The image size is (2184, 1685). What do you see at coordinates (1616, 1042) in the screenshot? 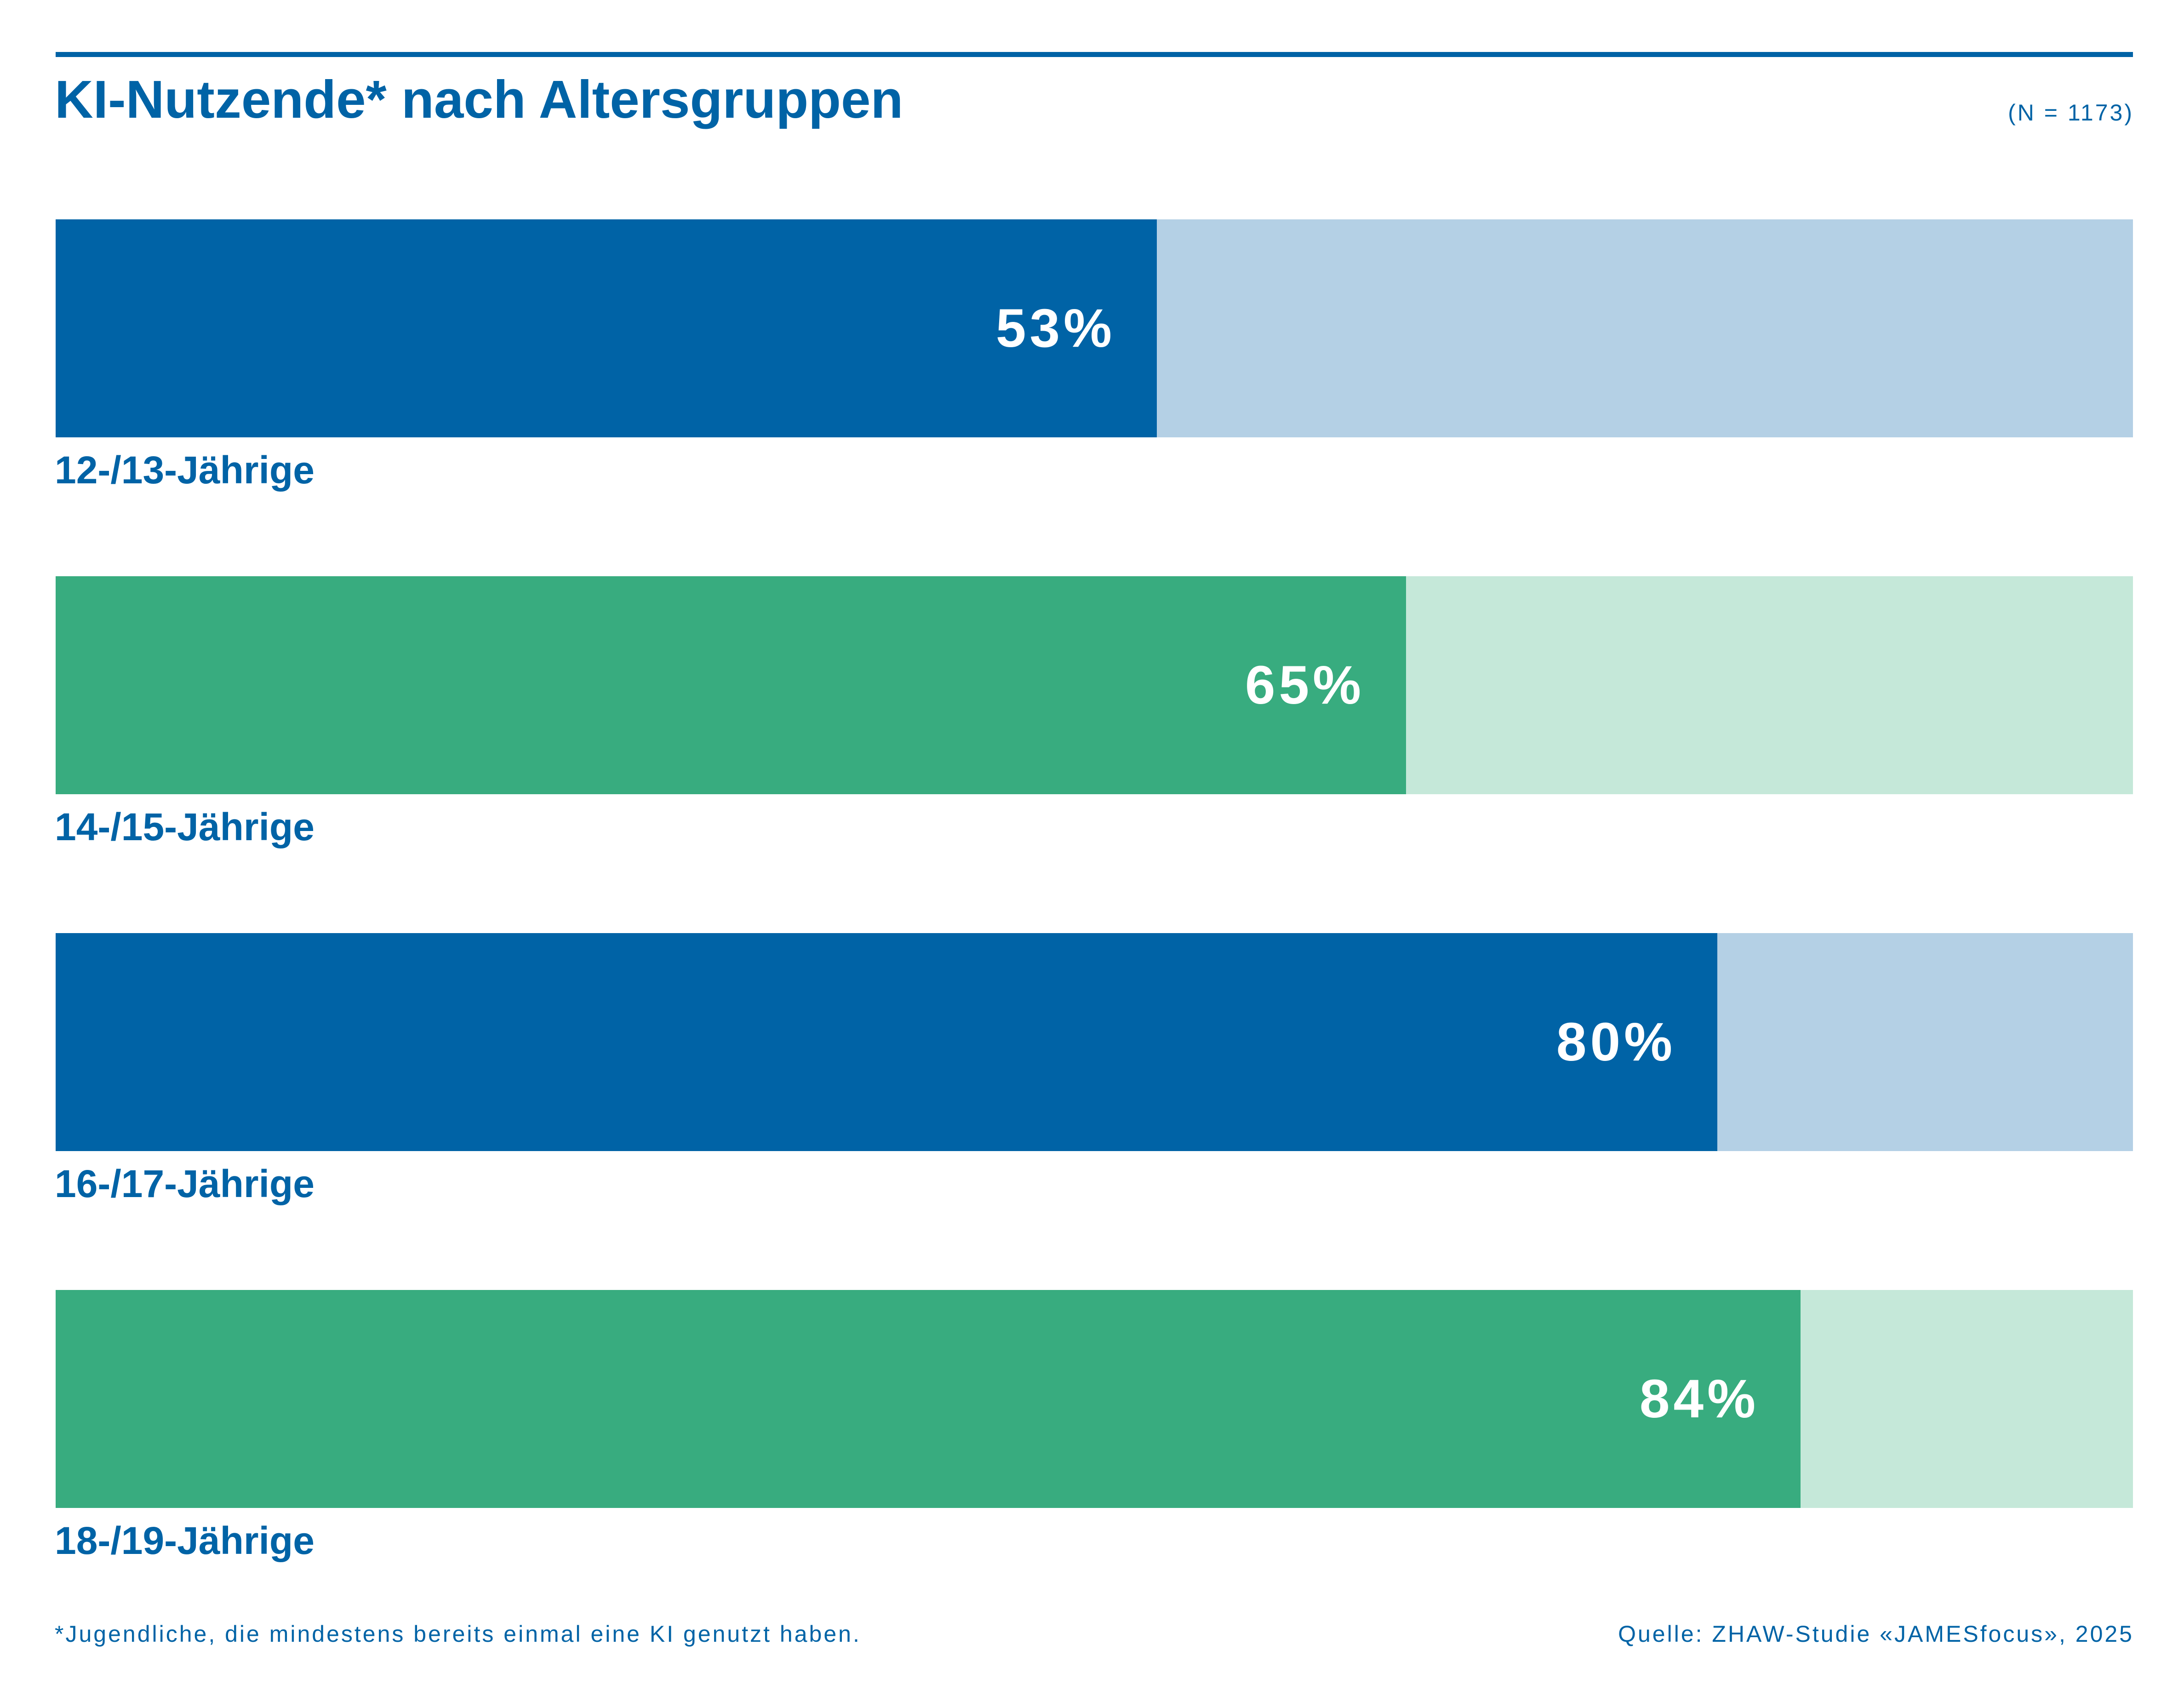
I see `bar-value-label-3: 80%` at bounding box center [1616, 1042].